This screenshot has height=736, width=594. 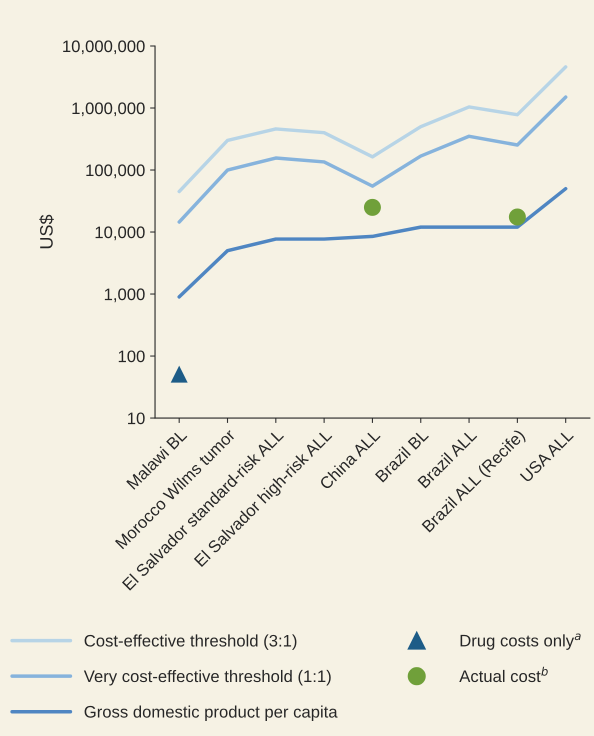 I want to click on legend-label: Very cost-effective threshold (1:1), so click(x=207, y=678).